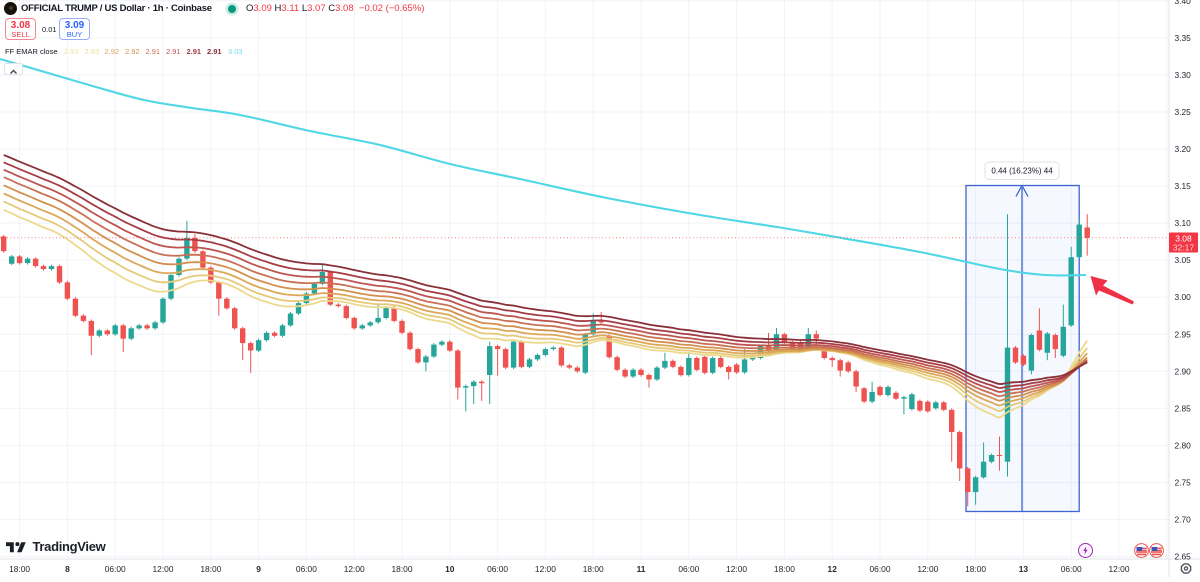 Image resolution: width=1200 pixels, height=582 pixels. What do you see at coordinates (1183, 557) in the screenshot?
I see `svg-text: 2.65` at bounding box center [1183, 557].